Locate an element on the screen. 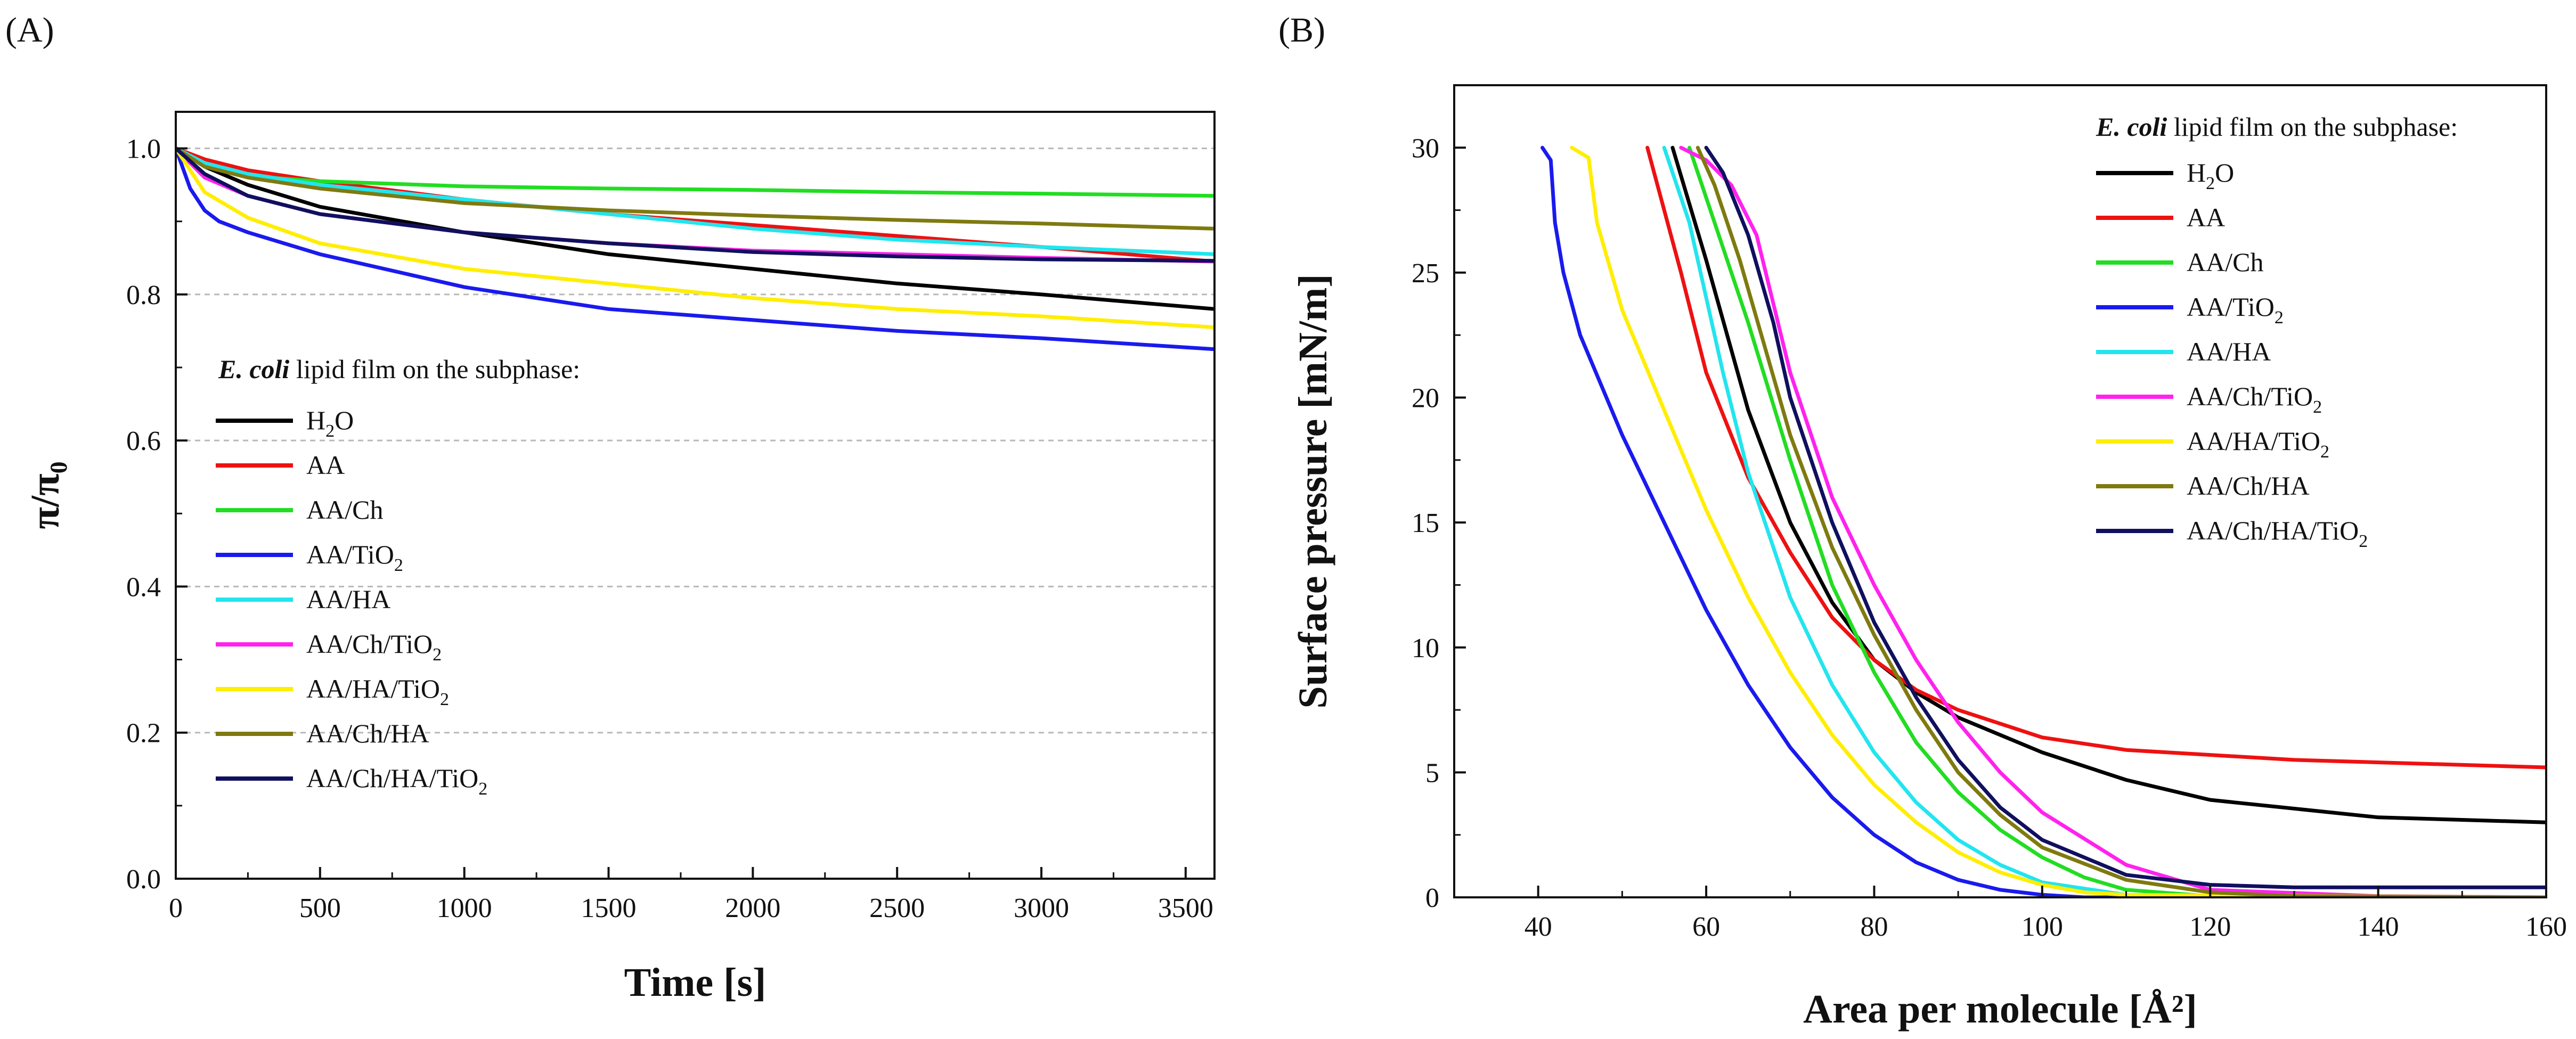  x-tick-label: 120 is located at coordinates (2210, 927).